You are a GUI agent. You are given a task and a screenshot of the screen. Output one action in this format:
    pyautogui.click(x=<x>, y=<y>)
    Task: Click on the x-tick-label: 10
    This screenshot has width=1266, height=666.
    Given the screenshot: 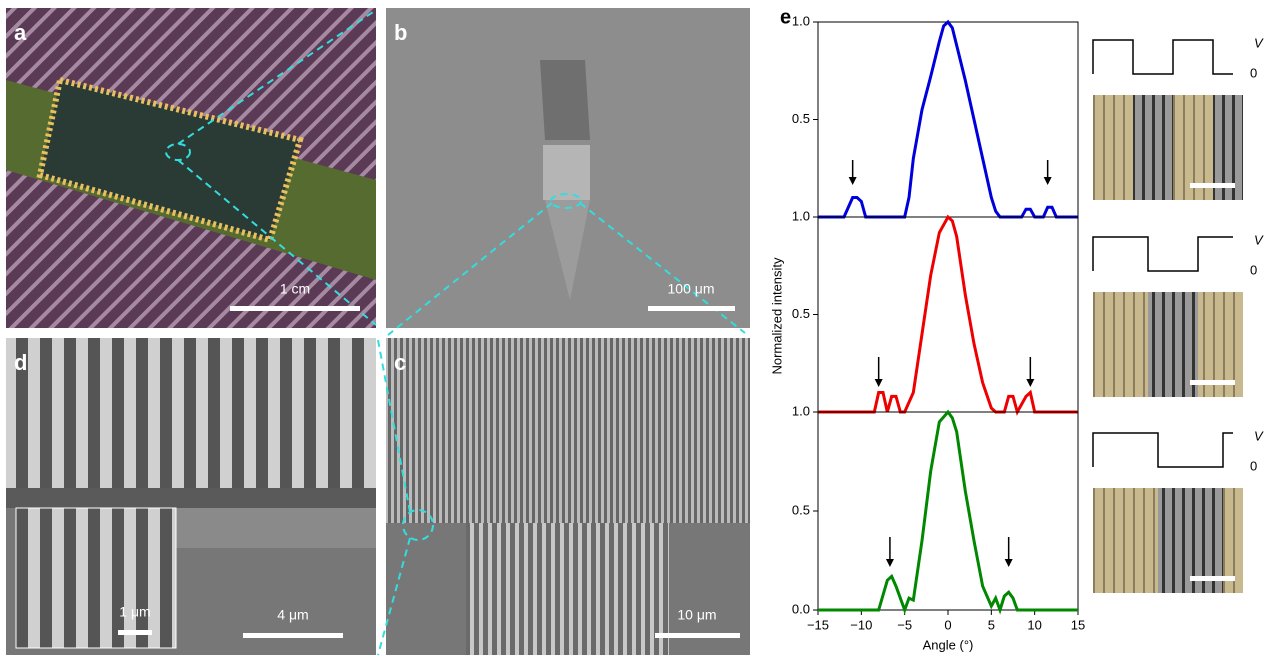 What is the action you would take?
    pyautogui.click(x=1034, y=624)
    